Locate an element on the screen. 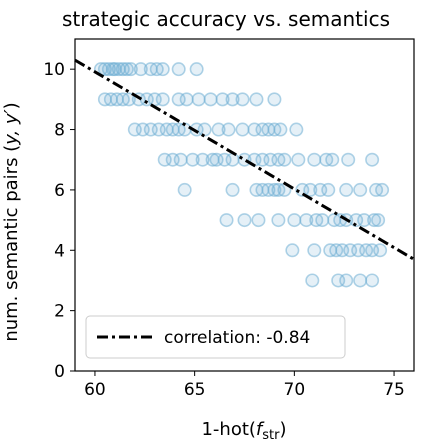 The height and width of the screenshot is (442, 432). x-axis-label: 1-hot(fstr) is located at coordinates (243, 430).